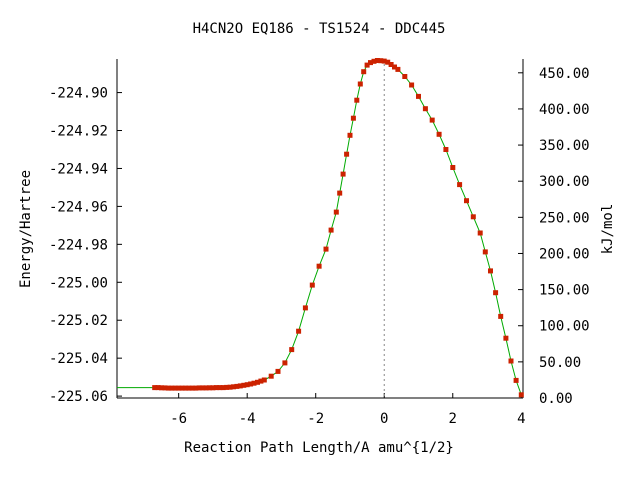 The height and width of the screenshot is (480, 640). What do you see at coordinates (26, 229) in the screenshot?
I see `y-axis-label: Energy/Hartree` at bounding box center [26, 229].